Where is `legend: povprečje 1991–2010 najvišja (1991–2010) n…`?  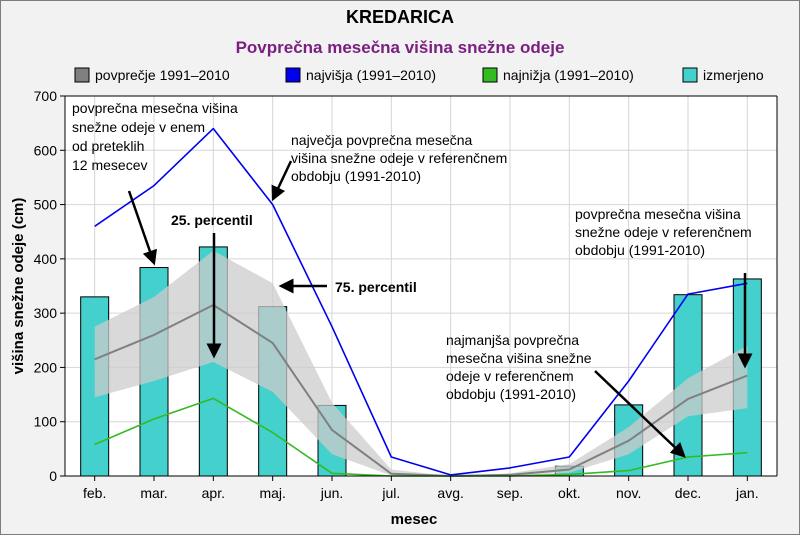
legend: povprečje 1991–2010 najvišja (1991–2010) n… is located at coordinates (419, 75).